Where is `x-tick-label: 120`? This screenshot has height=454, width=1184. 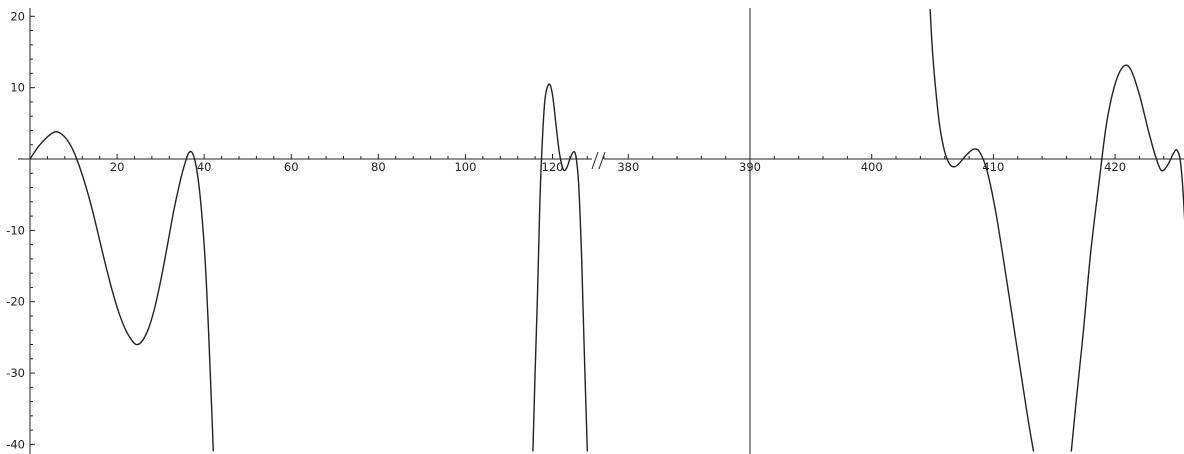
x-tick-label: 120 is located at coordinates (553, 167).